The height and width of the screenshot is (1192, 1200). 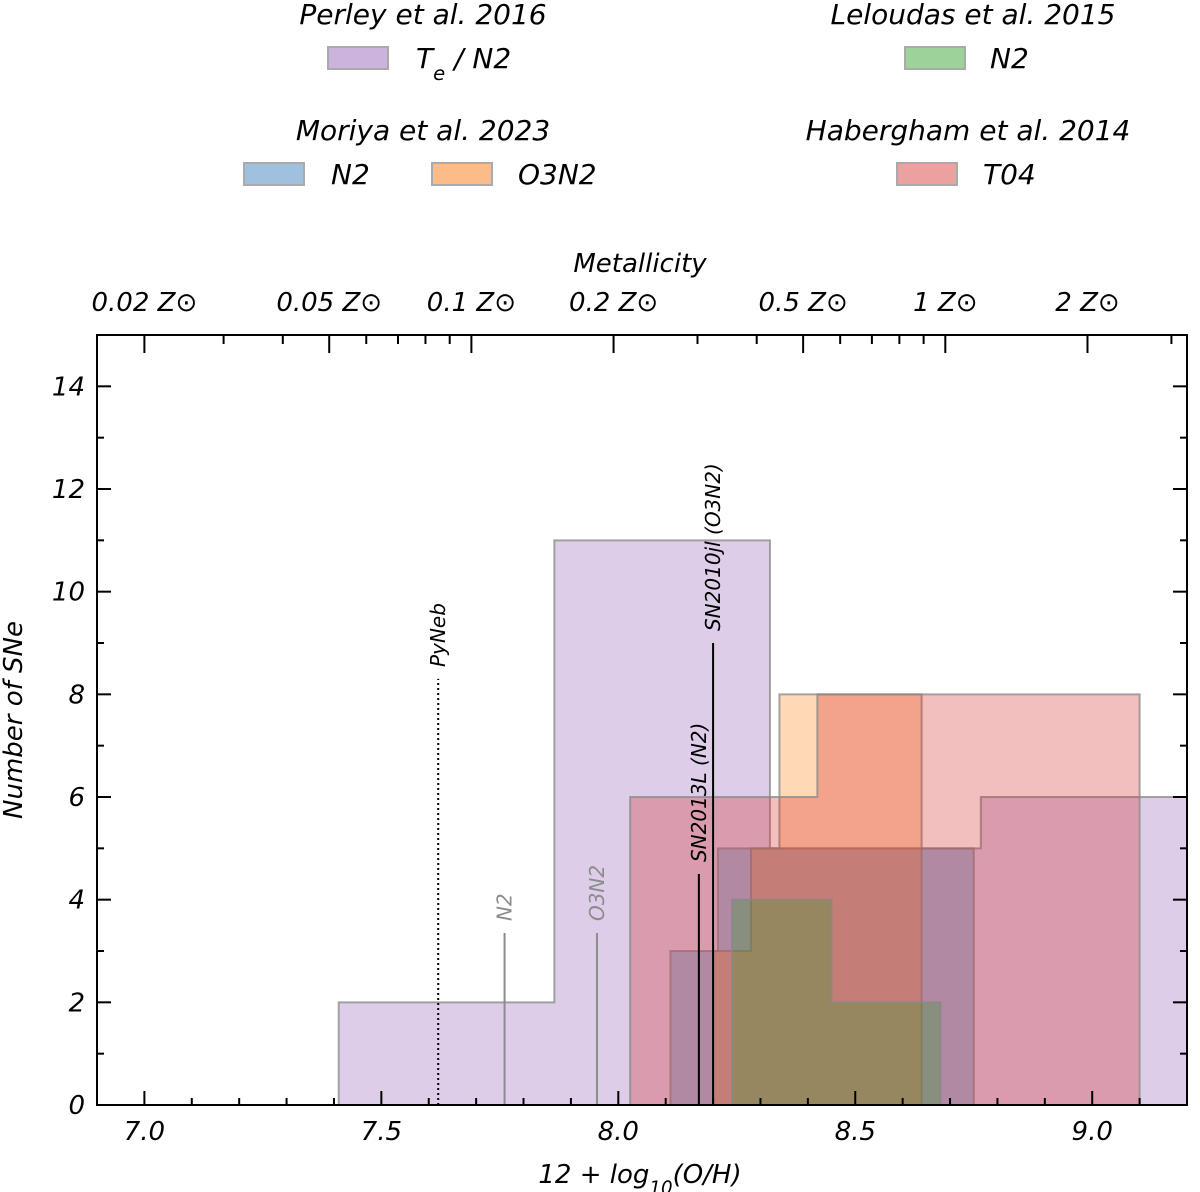 What do you see at coordinates (438, 635) in the screenshot?
I see `marker-label: PyNeb` at bounding box center [438, 635].